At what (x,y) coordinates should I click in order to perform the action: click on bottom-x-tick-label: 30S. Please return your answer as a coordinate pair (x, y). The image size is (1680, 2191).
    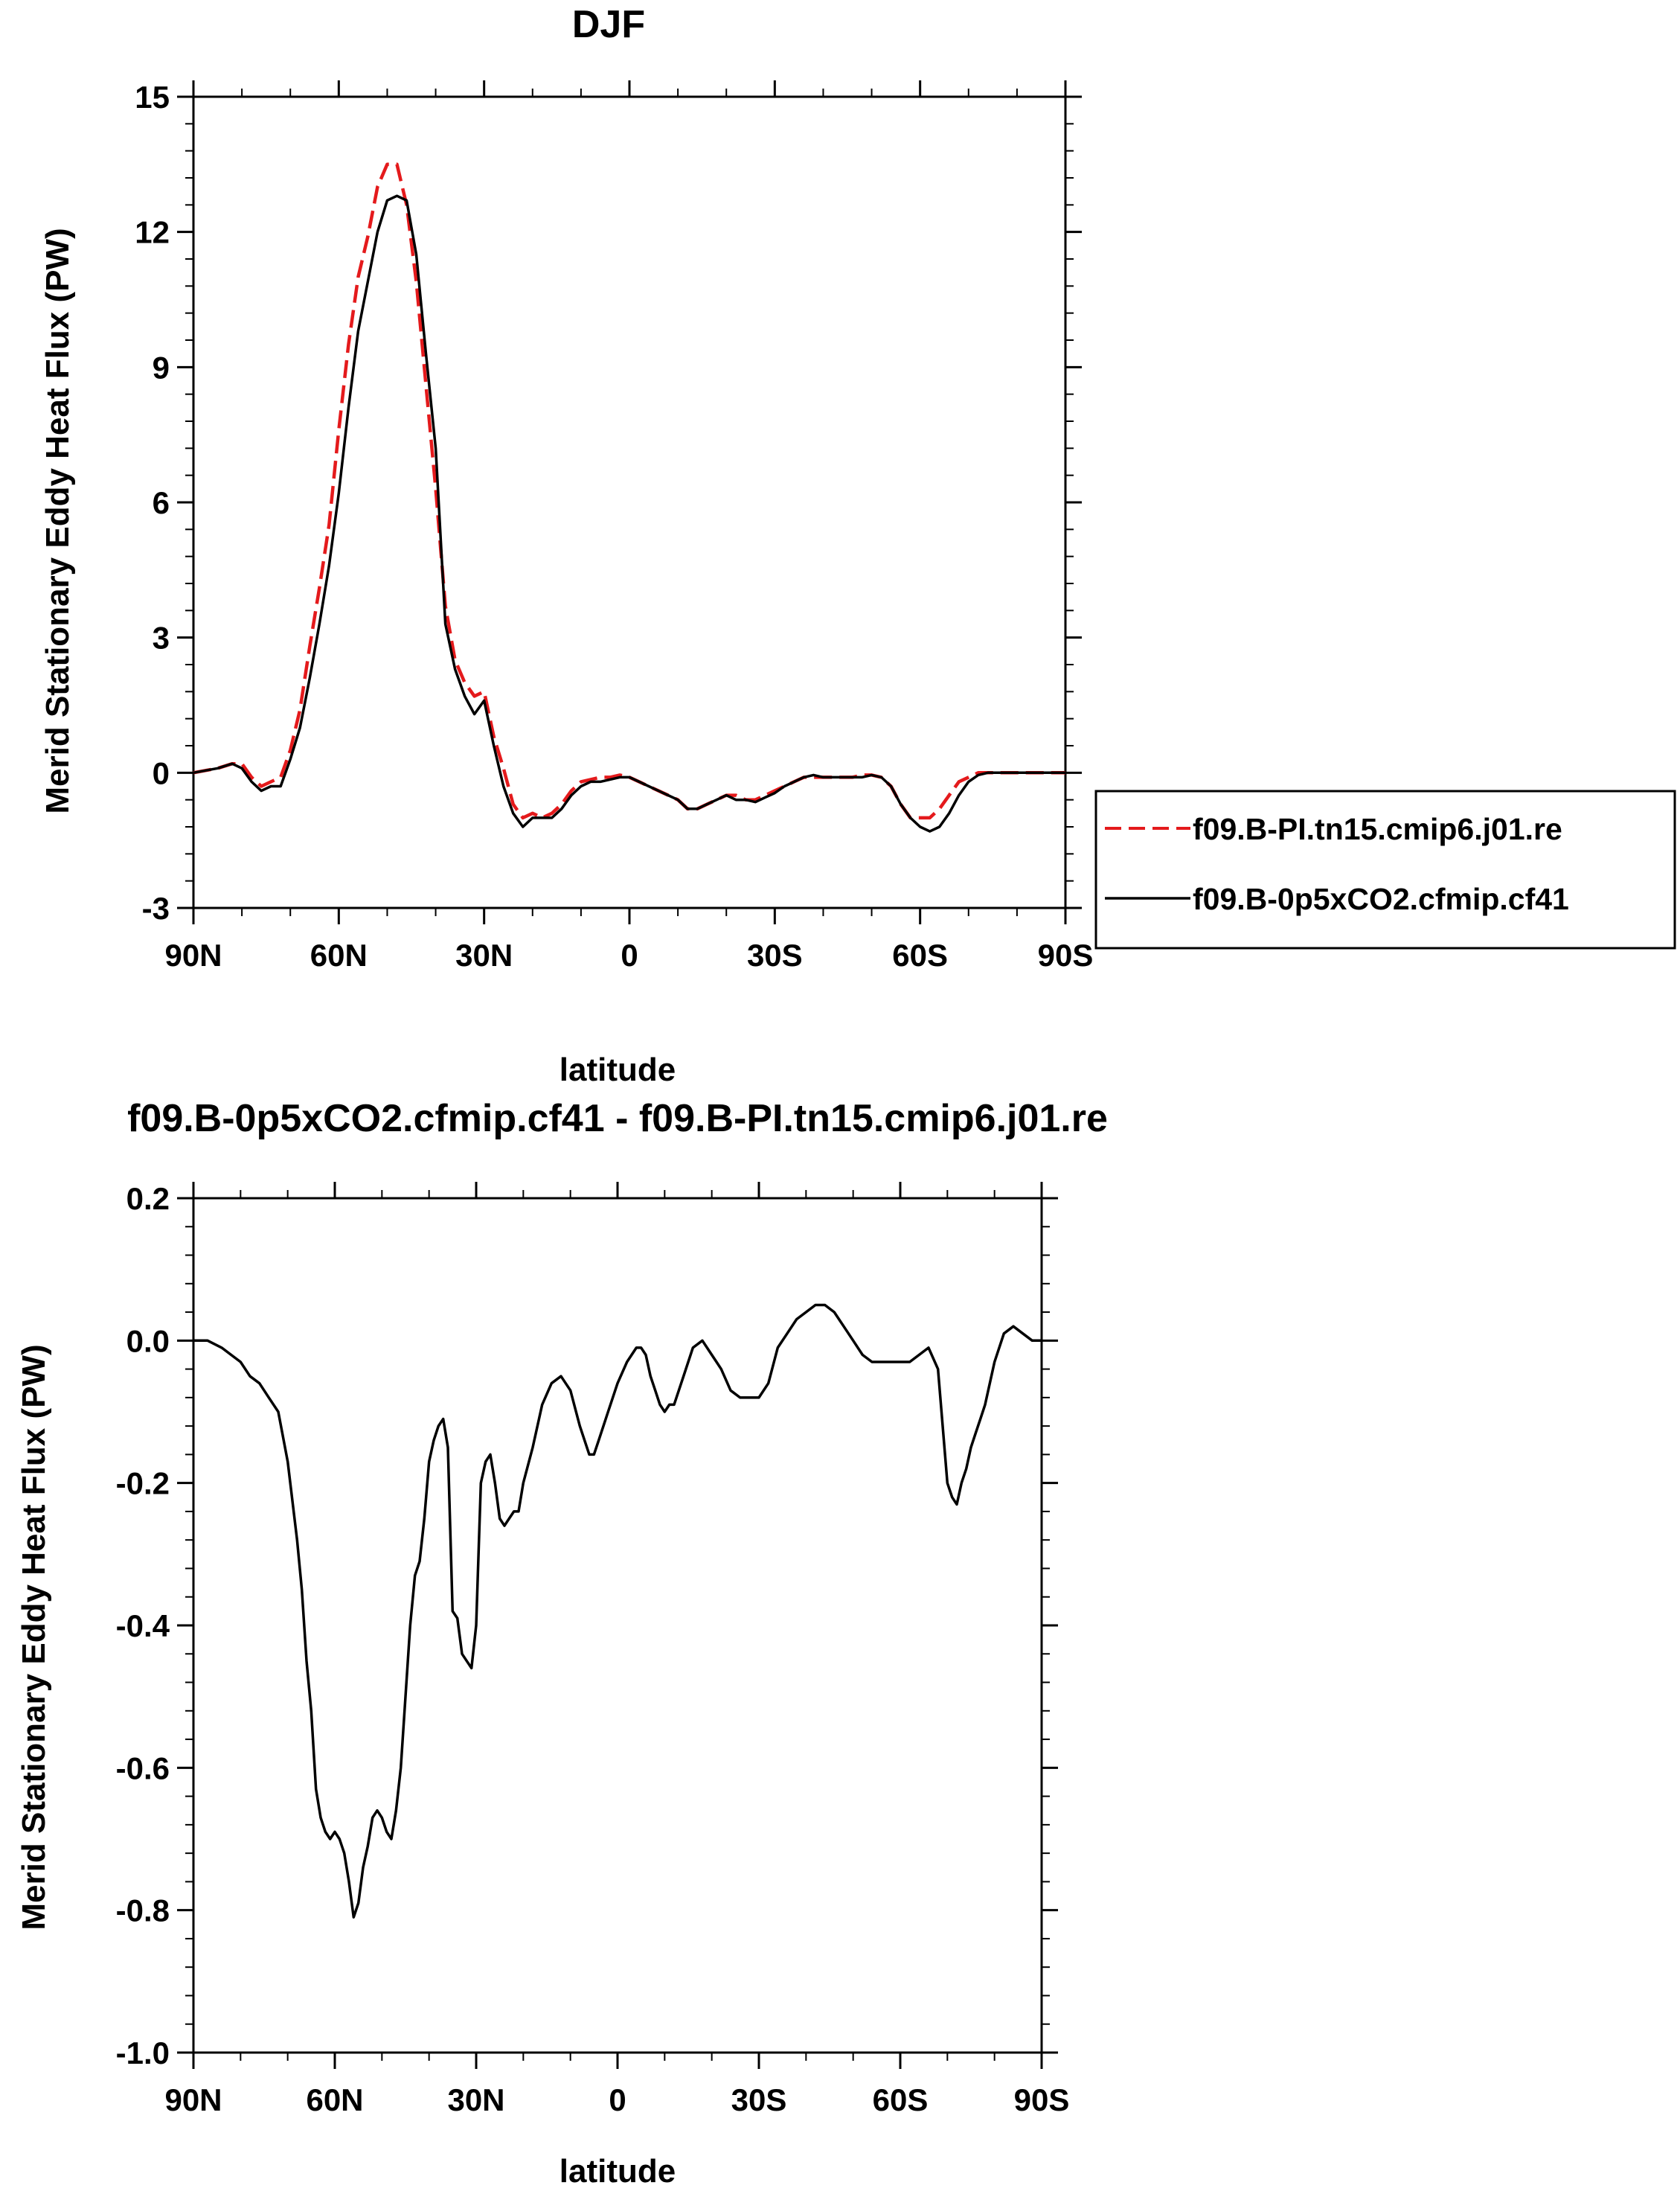
    Looking at the image, I should click on (759, 2099).